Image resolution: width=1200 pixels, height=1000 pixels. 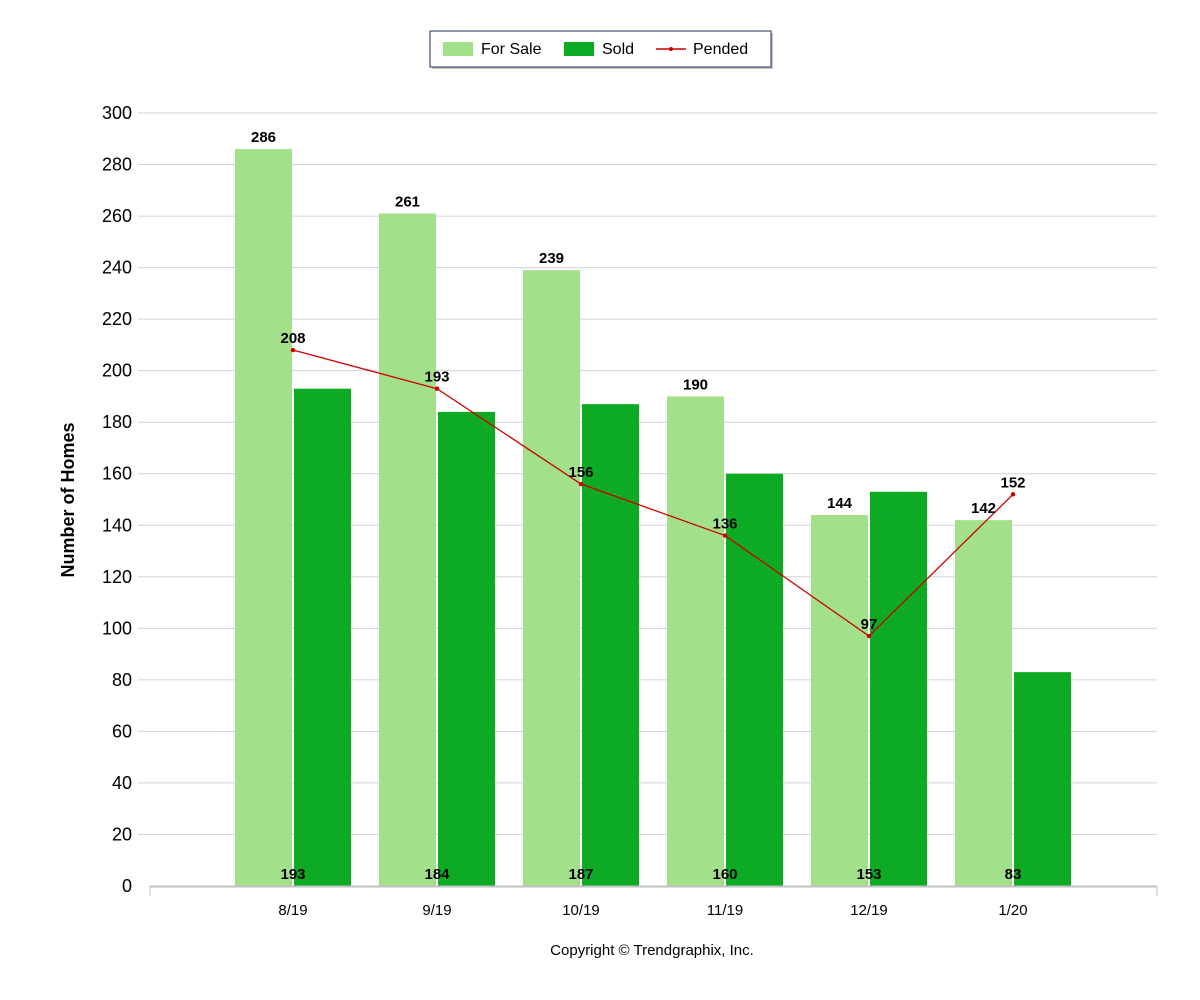 What do you see at coordinates (407, 201) in the screenshot?
I see `data-label-for-sale: 261` at bounding box center [407, 201].